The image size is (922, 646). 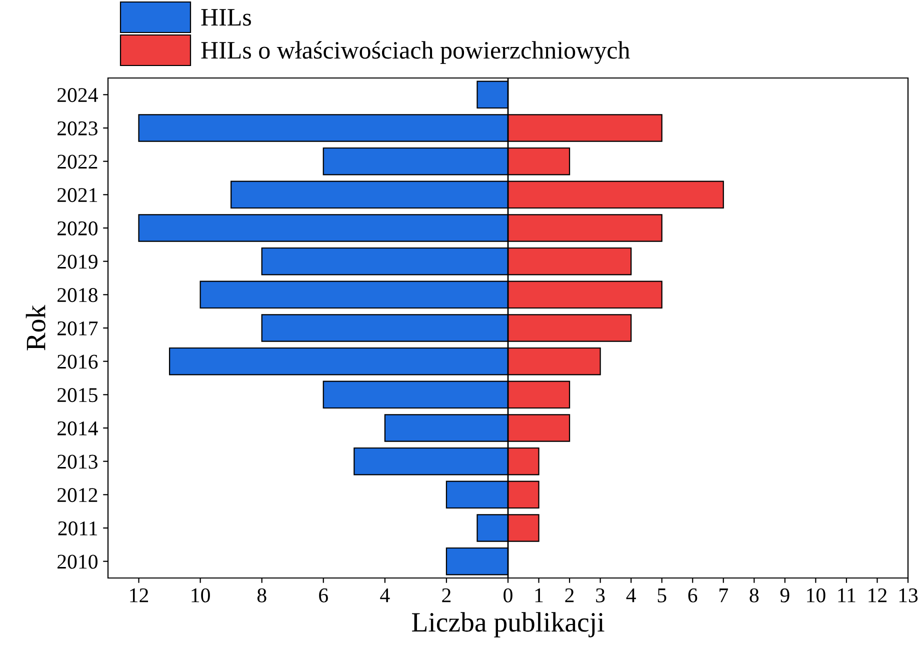 What do you see at coordinates (36, 327) in the screenshot?
I see `y-axis-title: Rok` at bounding box center [36, 327].